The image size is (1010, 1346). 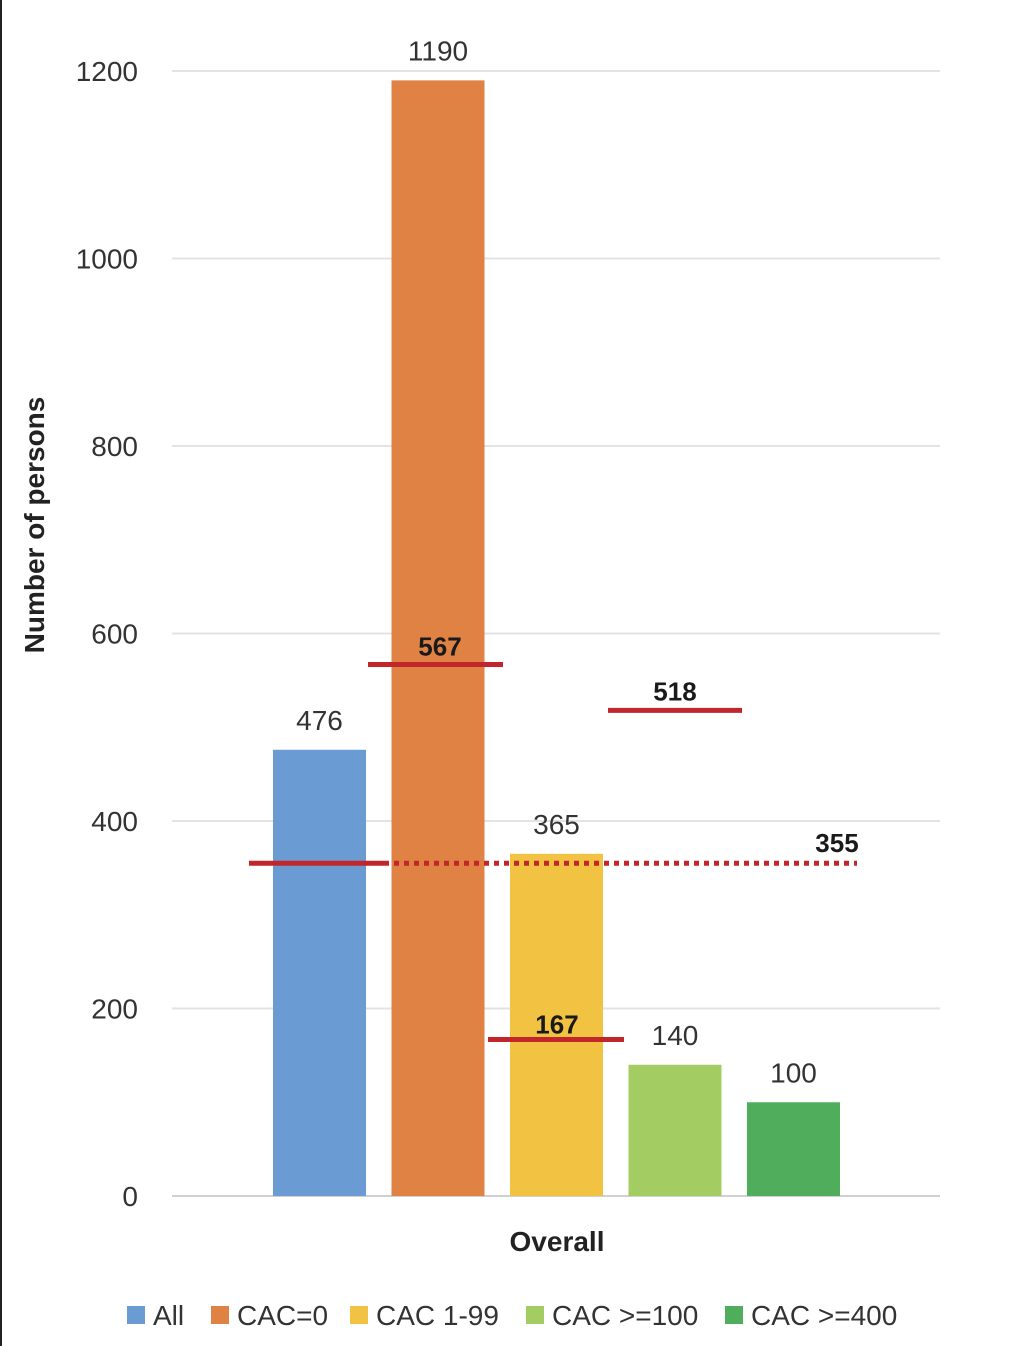 What do you see at coordinates (439, 646) in the screenshot?
I see `reference-line-label: 567` at bounding box center [439, 646].